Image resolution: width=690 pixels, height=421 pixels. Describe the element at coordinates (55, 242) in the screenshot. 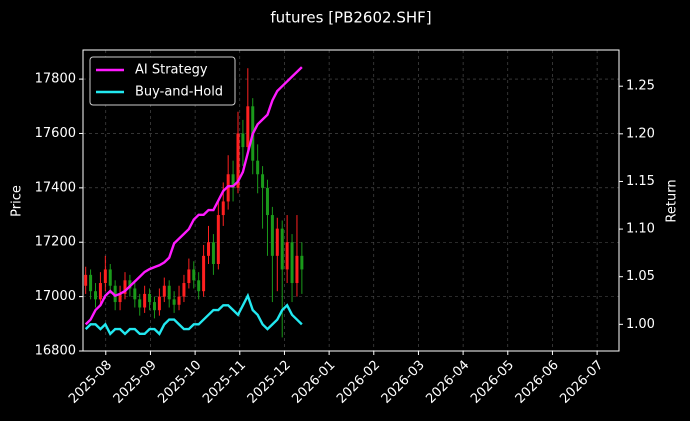

I see `y-tick-label: 17200` at that location.